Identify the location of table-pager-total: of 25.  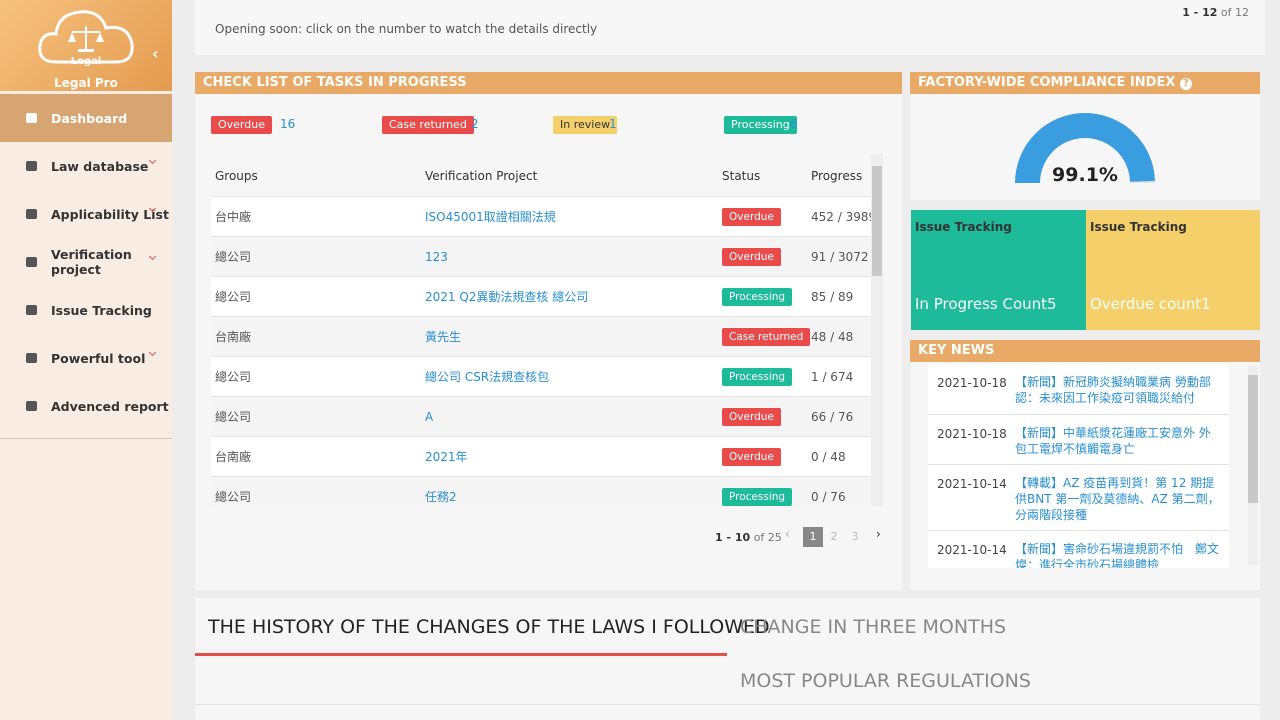
(767, 537).